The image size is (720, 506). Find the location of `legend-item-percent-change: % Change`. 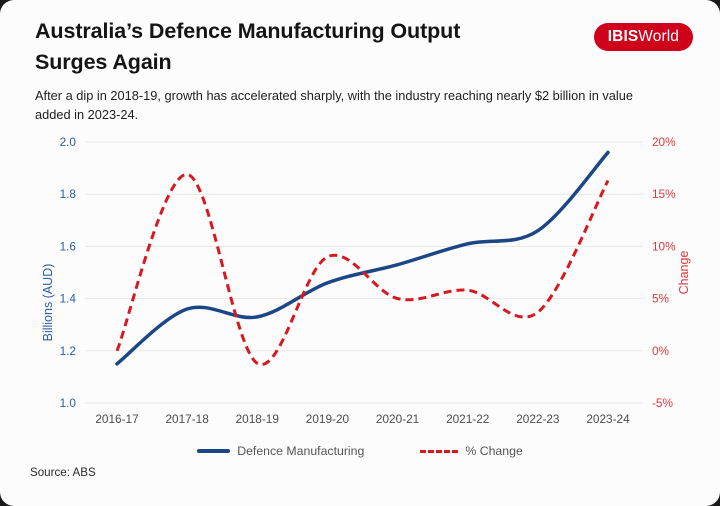

legend-item-percent-change: % Change is located at coordinates (471, 451).